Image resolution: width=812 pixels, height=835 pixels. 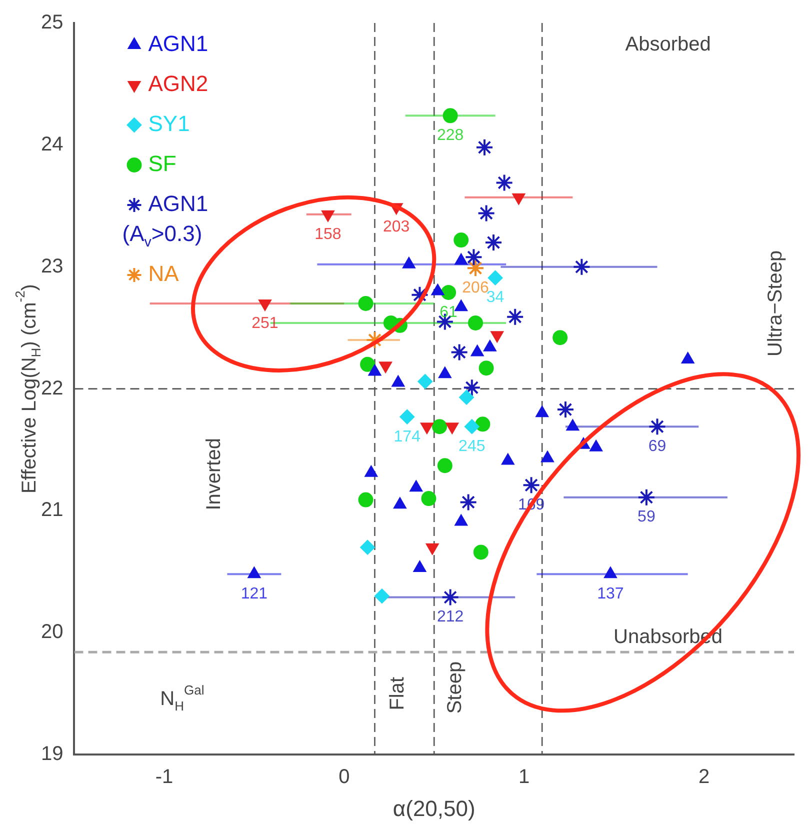 What do you see at coordinates (164, 273) in the screenshot?
I see `legend-label: NA` at bounding box center [164, 273].